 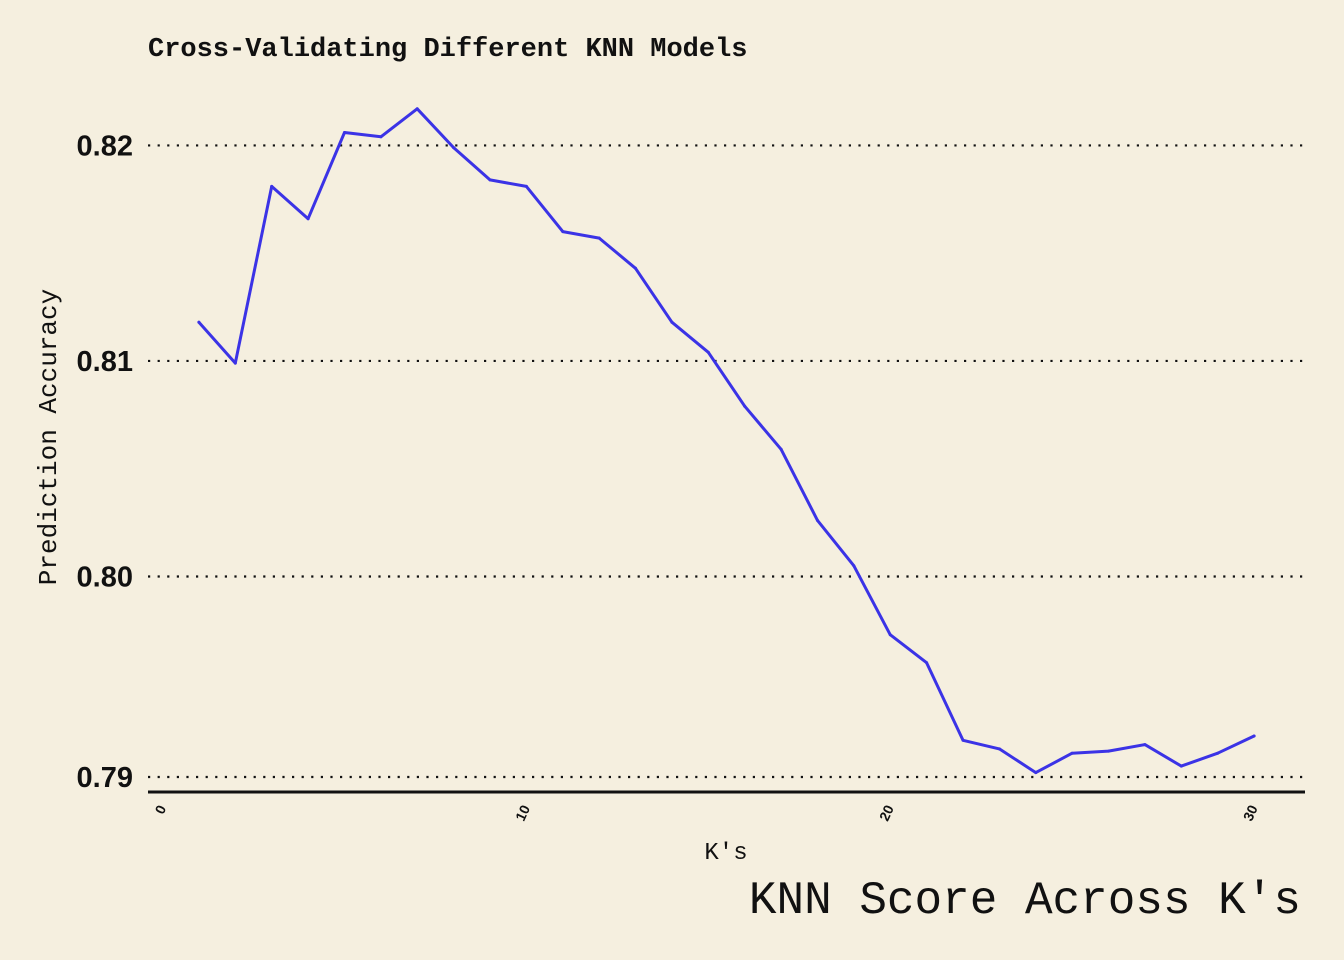 What do you see at coordinates (105, 462) in the screenshot?
I see `y-axis-ticks: 0.79 0.80 0.81 0.82` at bounding box center [105, 462].